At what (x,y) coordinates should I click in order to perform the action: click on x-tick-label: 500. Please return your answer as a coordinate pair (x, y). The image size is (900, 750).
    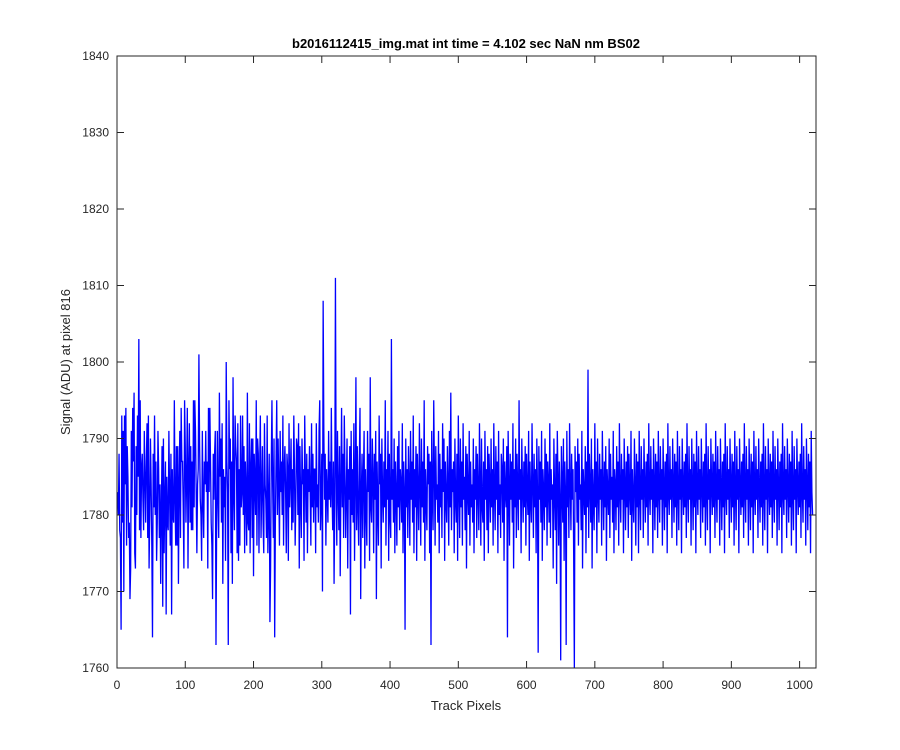
    Looking at the image, I should click on (458, 685).